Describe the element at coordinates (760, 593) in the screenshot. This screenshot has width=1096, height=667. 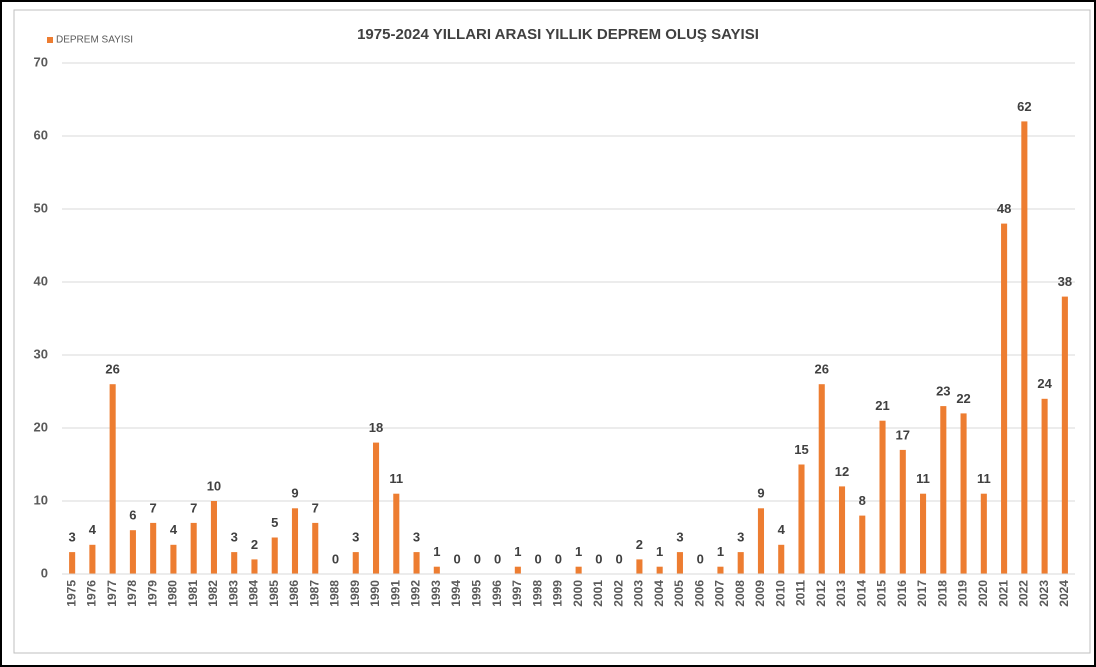
I see `x-tick-label: 2009` at that location.